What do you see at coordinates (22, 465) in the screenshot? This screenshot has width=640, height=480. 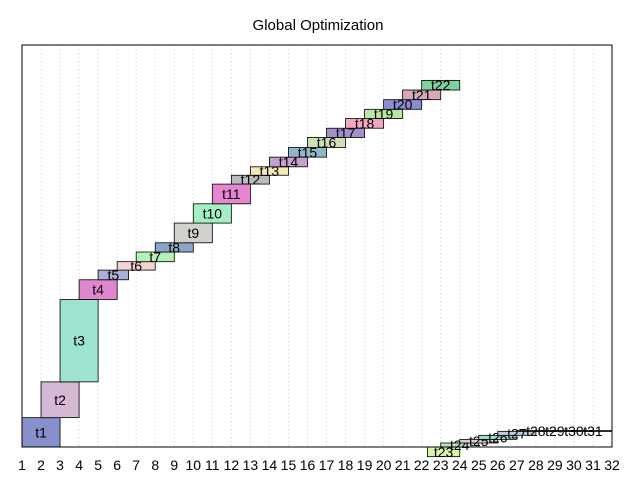 I see `x-tick-label: 1` at bounding box center [22, 465].